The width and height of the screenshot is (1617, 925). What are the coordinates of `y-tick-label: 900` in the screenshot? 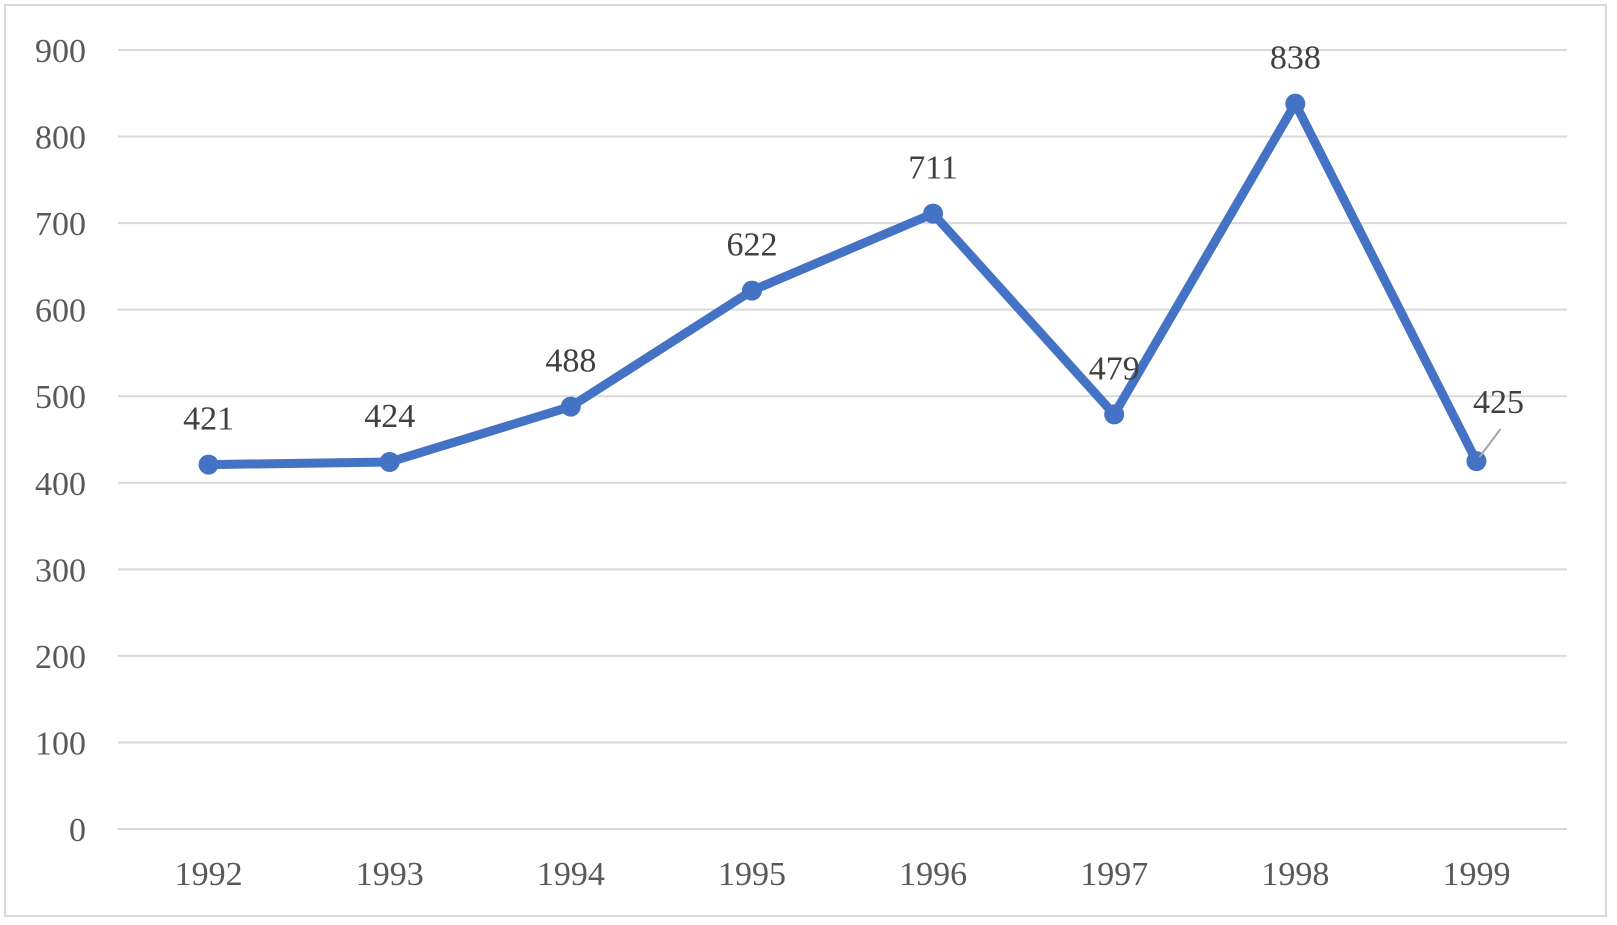 It's located at (60, 51).